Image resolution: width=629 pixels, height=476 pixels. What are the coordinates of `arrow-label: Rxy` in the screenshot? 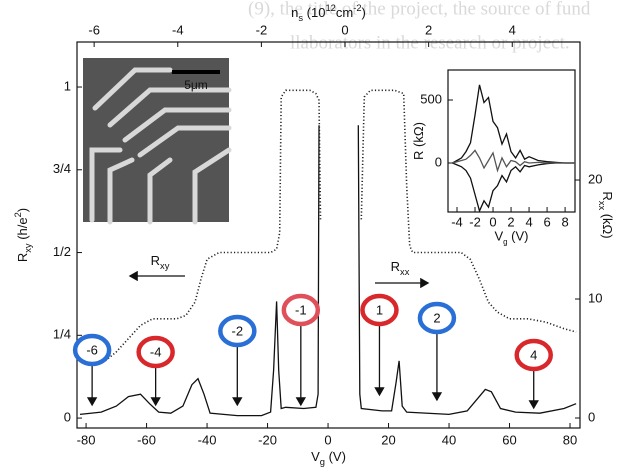 It's located at (160, 262).